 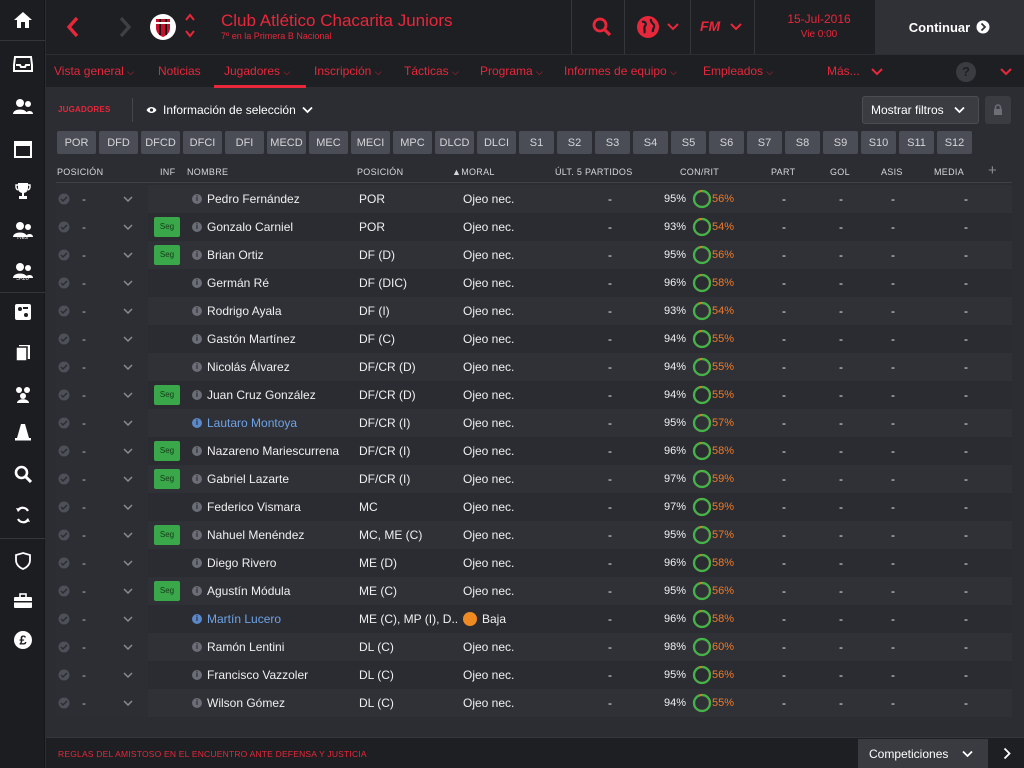 What do you see at coordinates (496, 142) in the screenshot?
I see `filter-dlci: DLCI` at bounding box center [496, 142].